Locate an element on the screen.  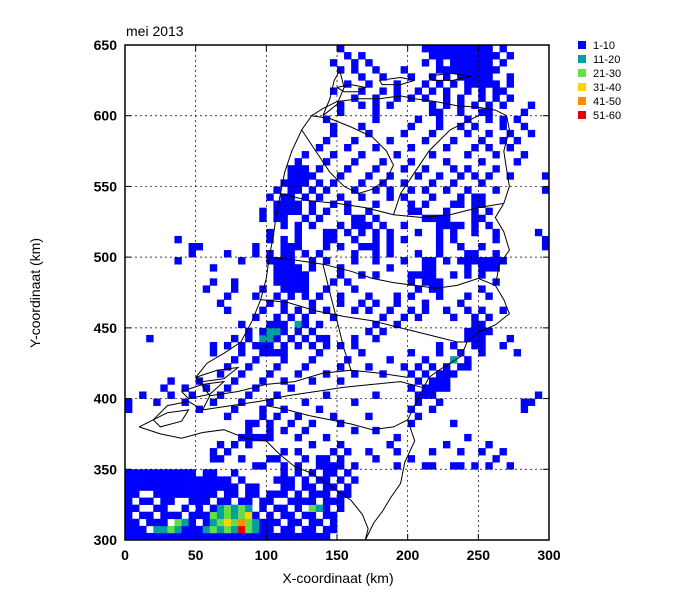
x-tick-label: 100 is located at coordinates (267, 555).